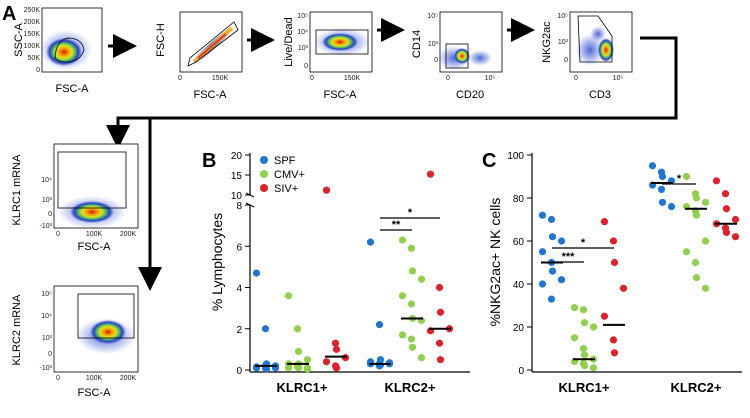 Image resolution: width=750 pixels, height=418 pixels. What do you see at coordinates (289, 42) in the screenshot?
I see `gating-3-ylabel: Live/Dead` at bounding box center [289, 42].